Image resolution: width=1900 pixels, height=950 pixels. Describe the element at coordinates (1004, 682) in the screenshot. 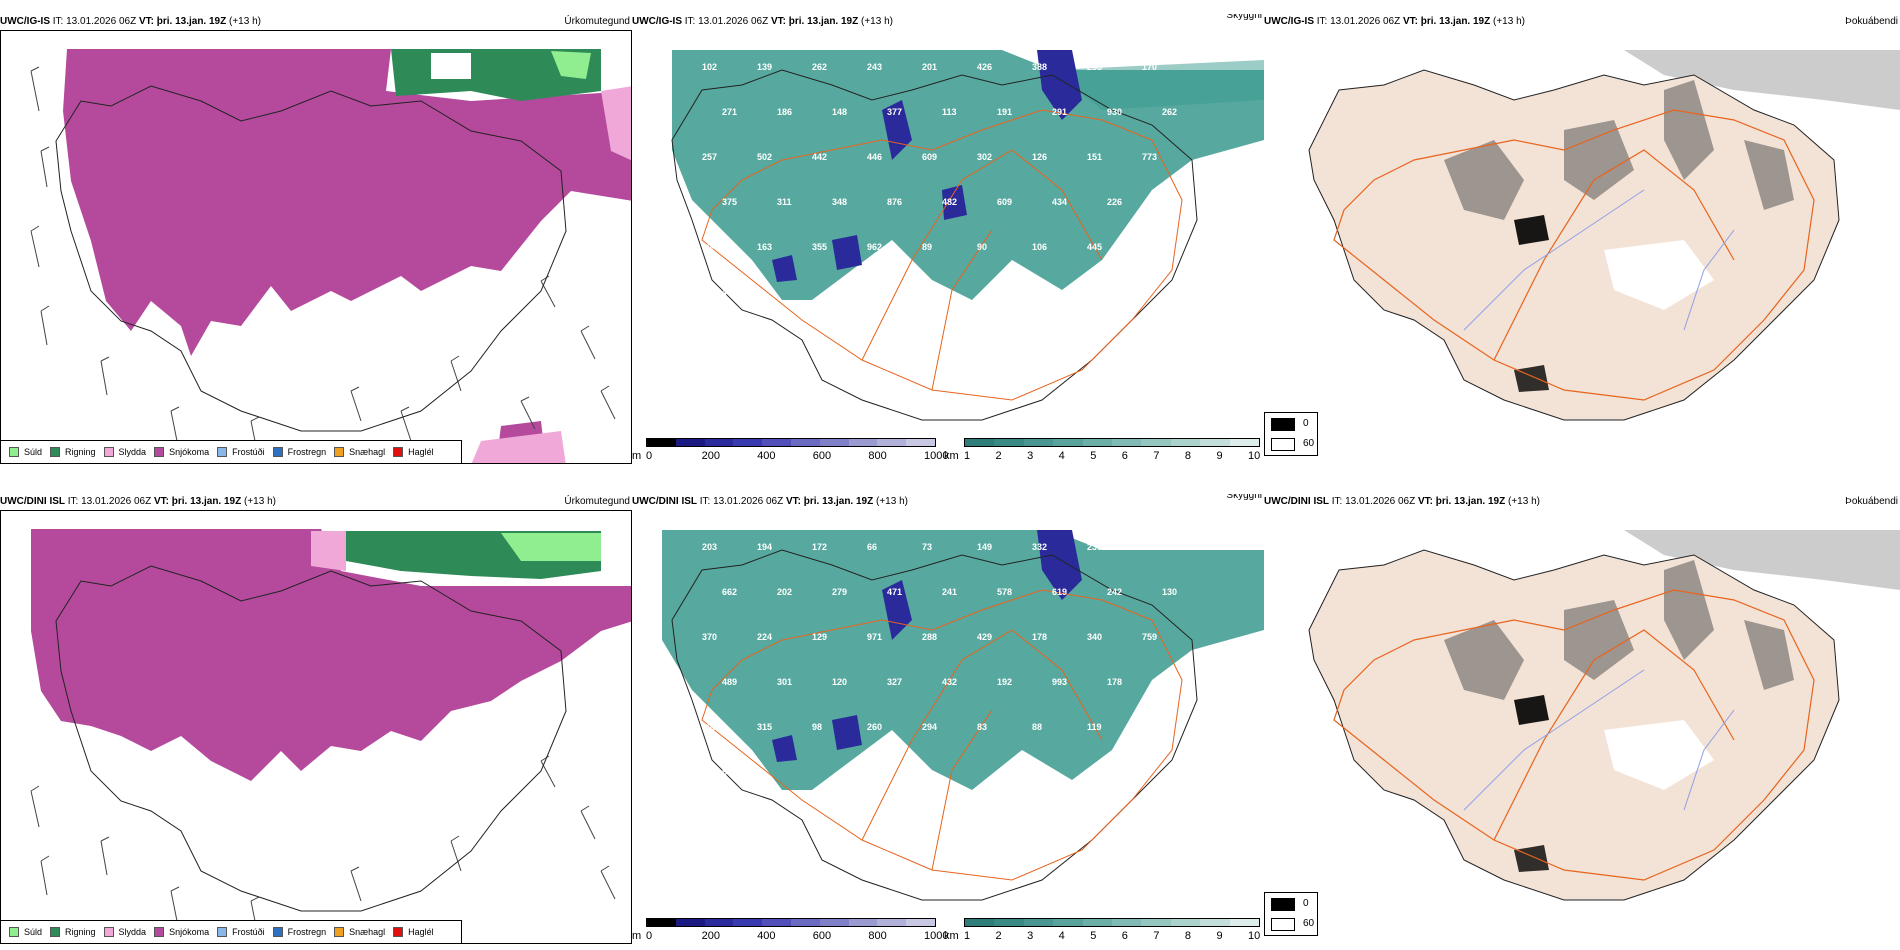

I see `terrain-height-label: 192` at that location.